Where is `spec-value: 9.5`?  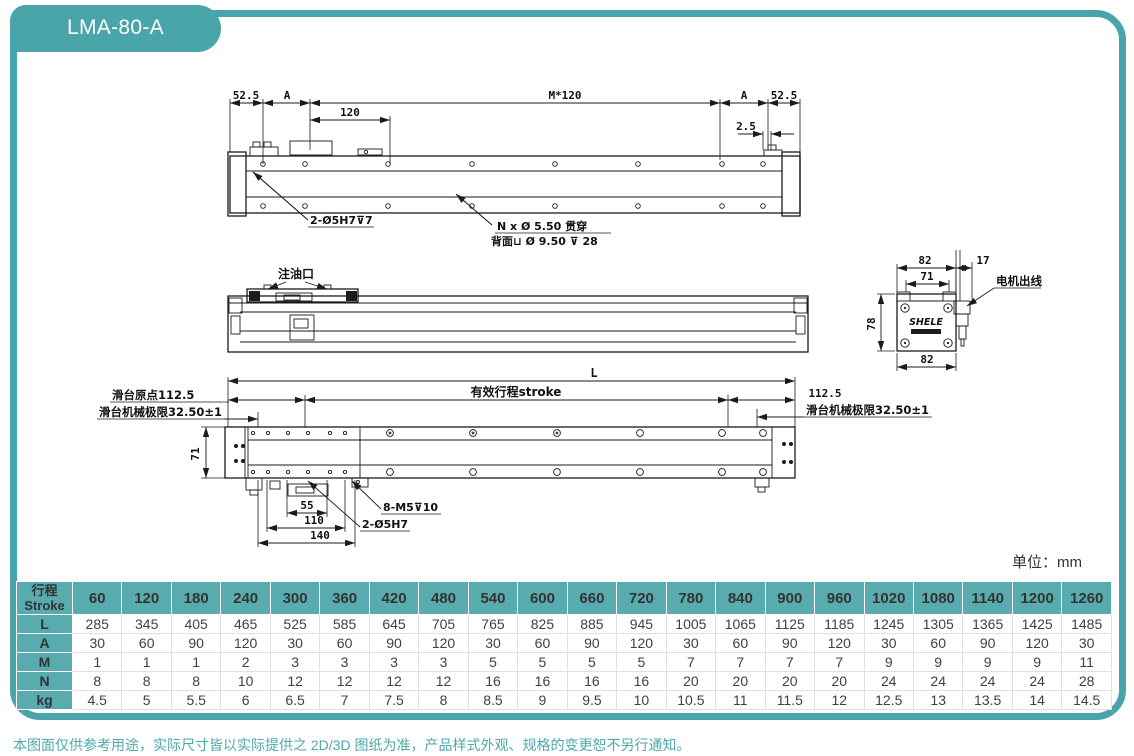
spec-value: 9.5 is located at coordinates (592, 700).